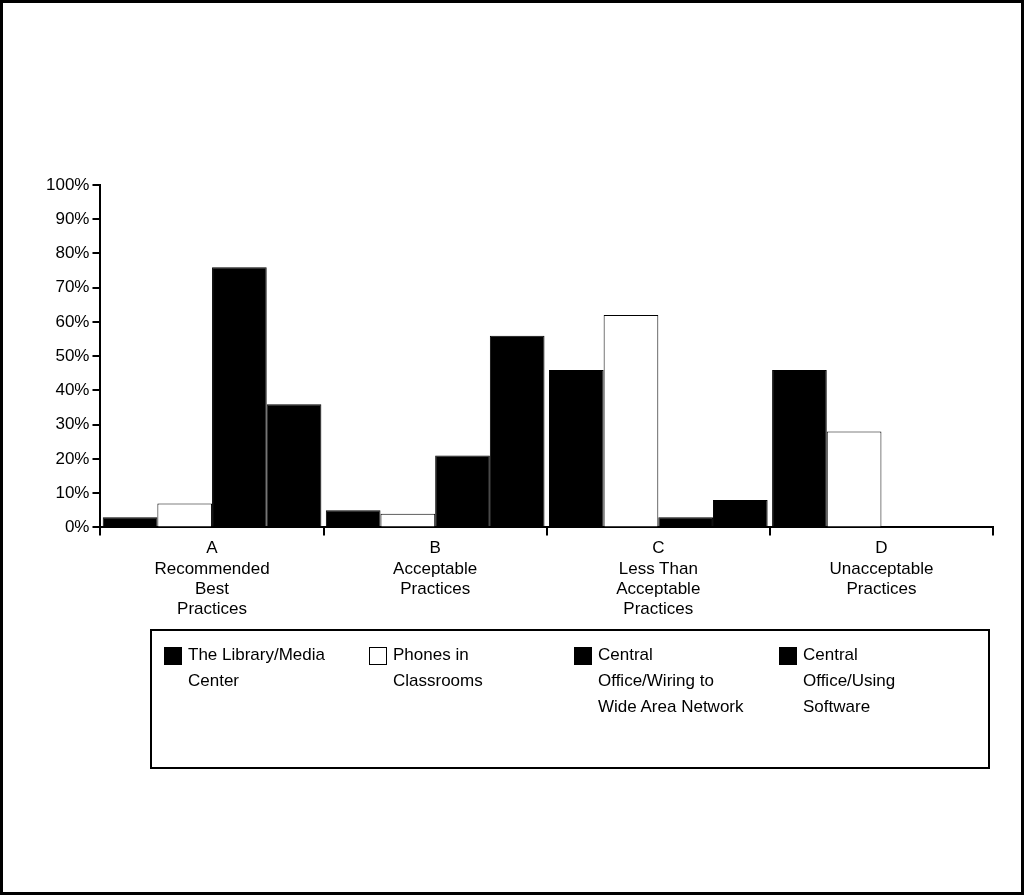 This screenshot has height=895, width=1024. Describe the element at coordinates (72, 253) in the screenshot. I see `y-tick-label: 80%` at that location.